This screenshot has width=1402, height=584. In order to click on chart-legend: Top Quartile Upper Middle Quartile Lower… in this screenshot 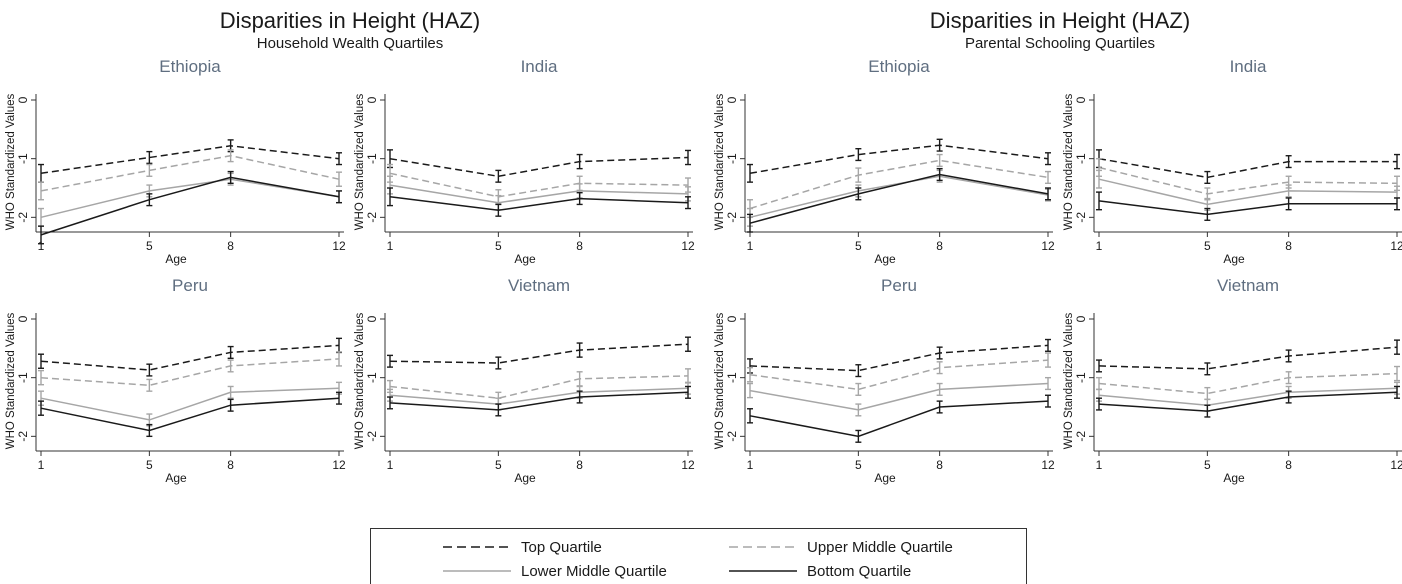, I will do `click(698, 556)`.